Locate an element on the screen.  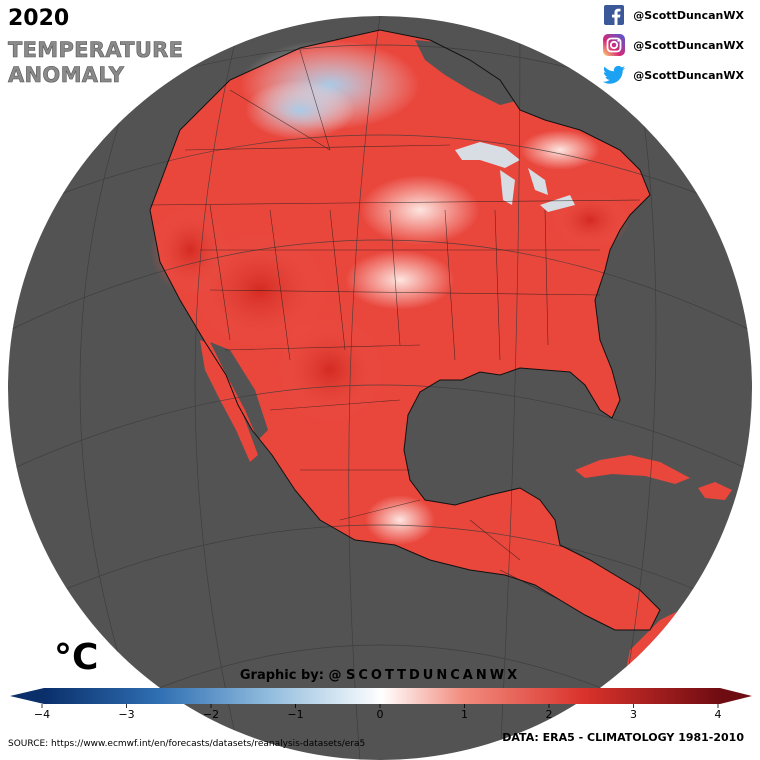
social-facebook: @ScottDuncanWX is located at coordinates (673, 15).